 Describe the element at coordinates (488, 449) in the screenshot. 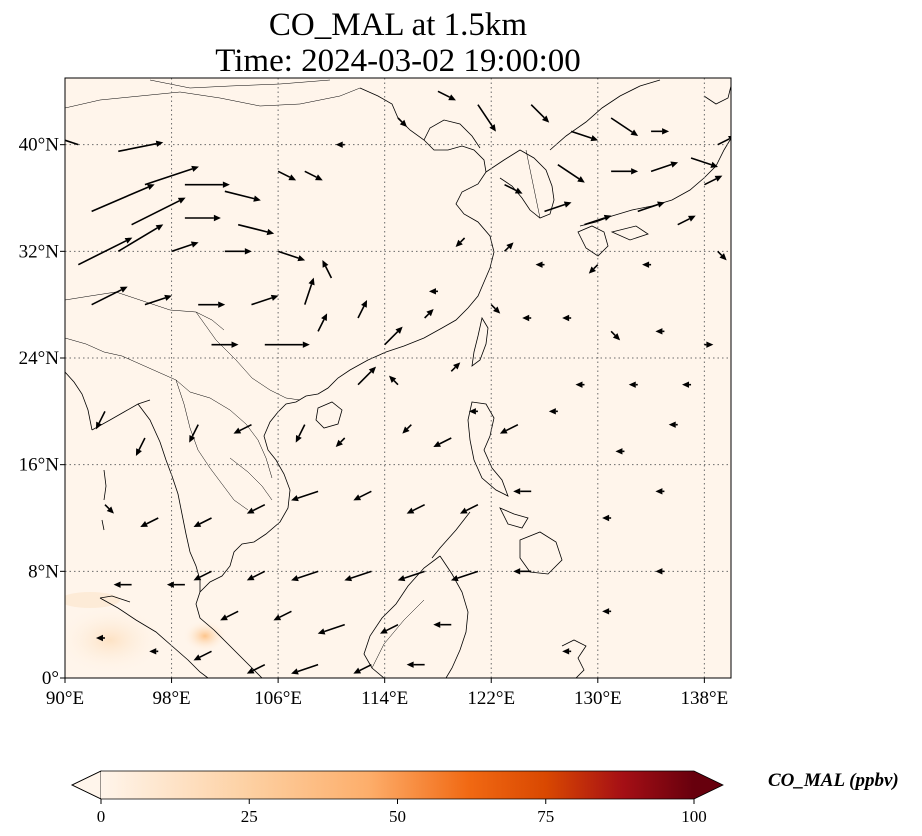

I see `luzon-coastline` at that location.